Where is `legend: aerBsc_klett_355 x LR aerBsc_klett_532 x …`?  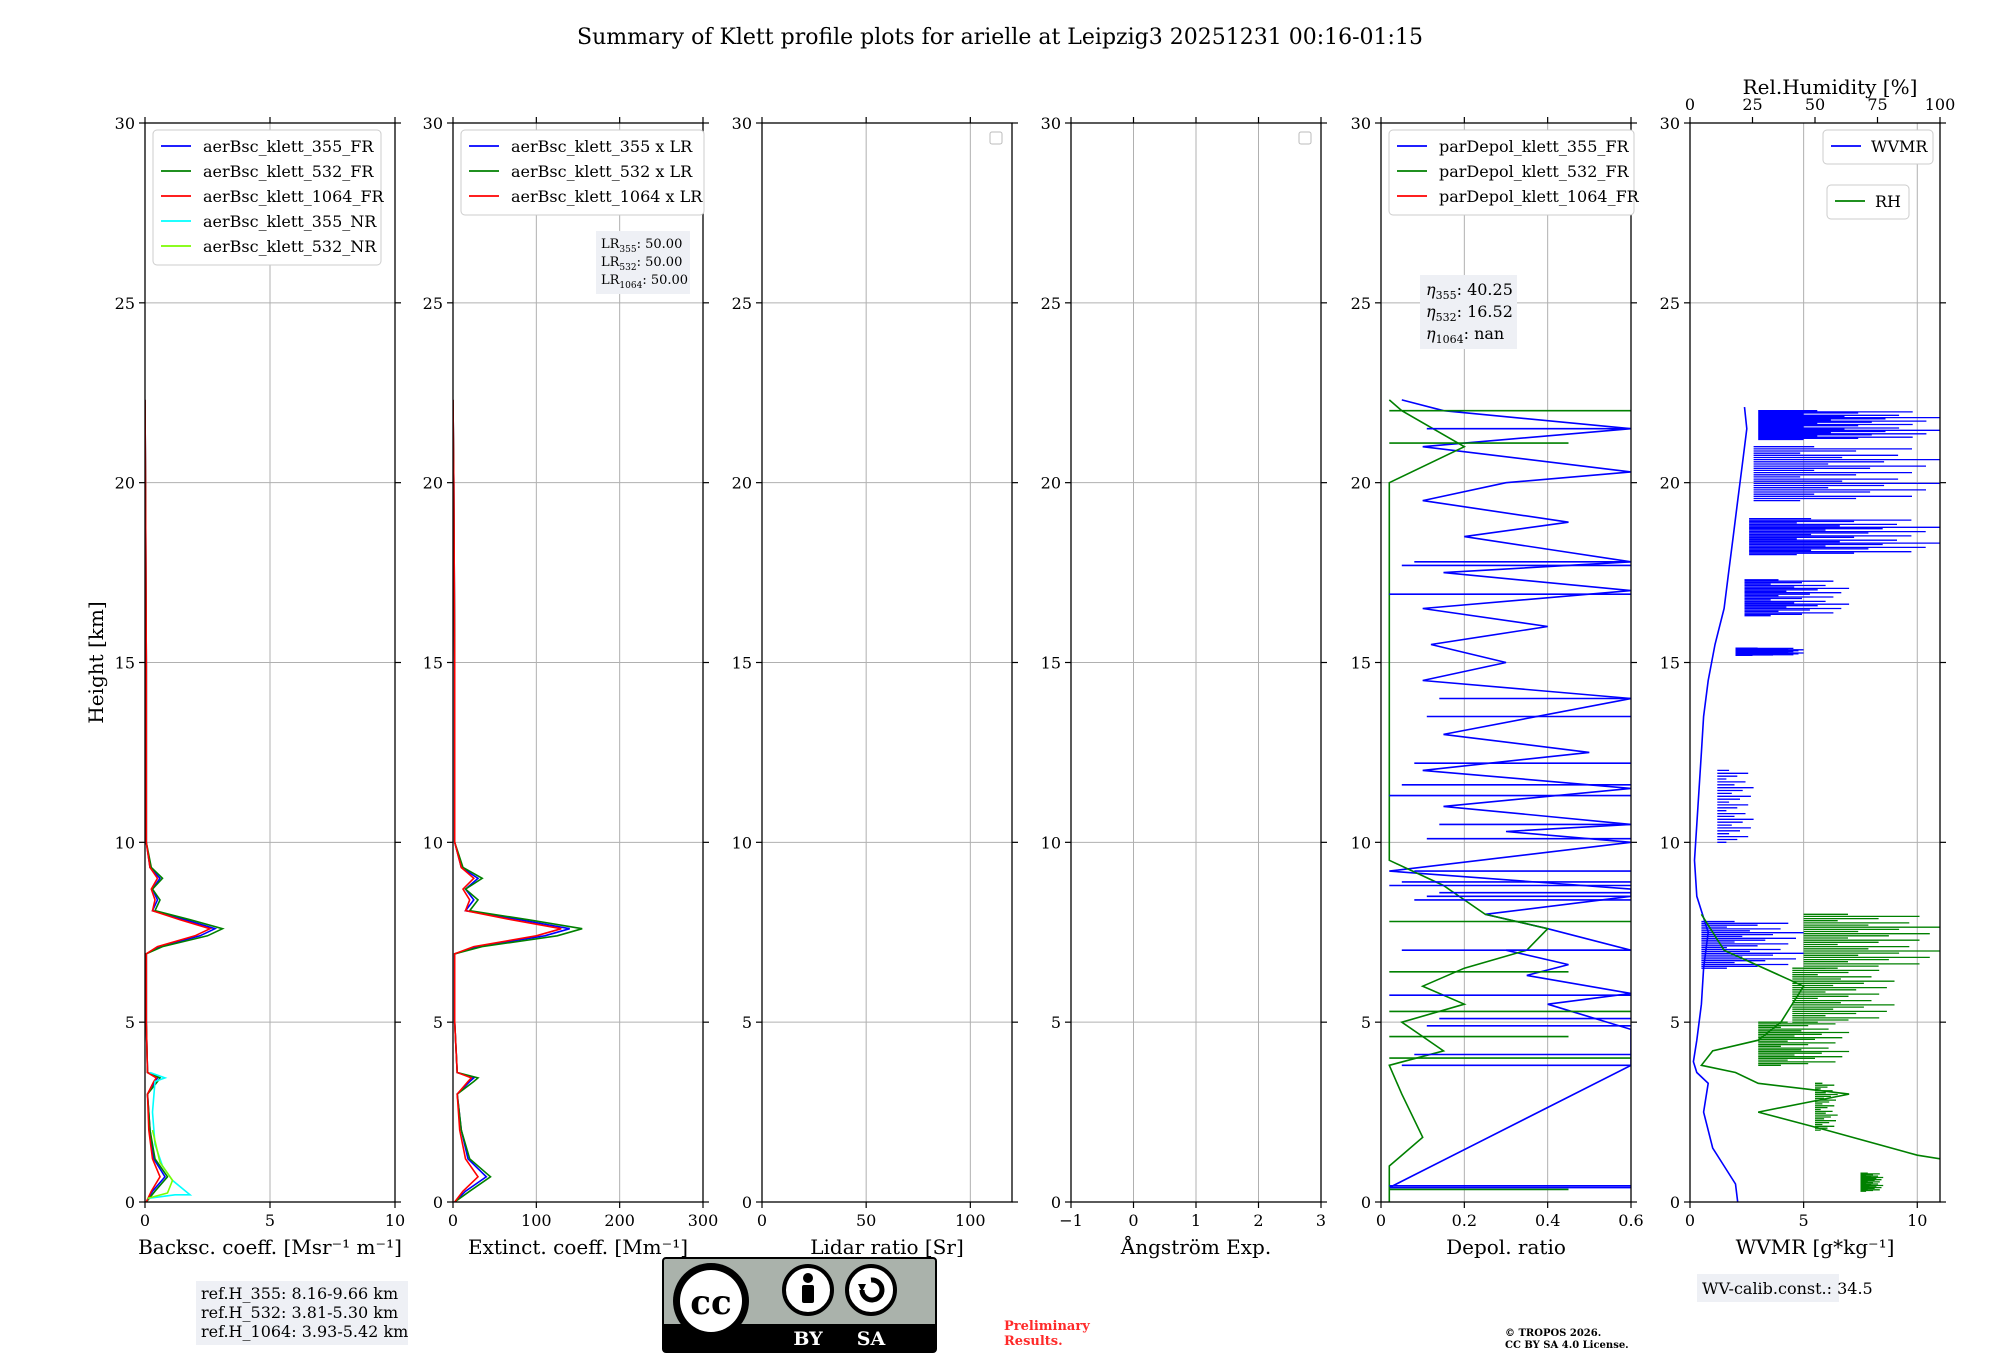 legend: aerBsc_klett_355 x LR aerBsc_klett_532 x … is located at coordinates (582, 172).